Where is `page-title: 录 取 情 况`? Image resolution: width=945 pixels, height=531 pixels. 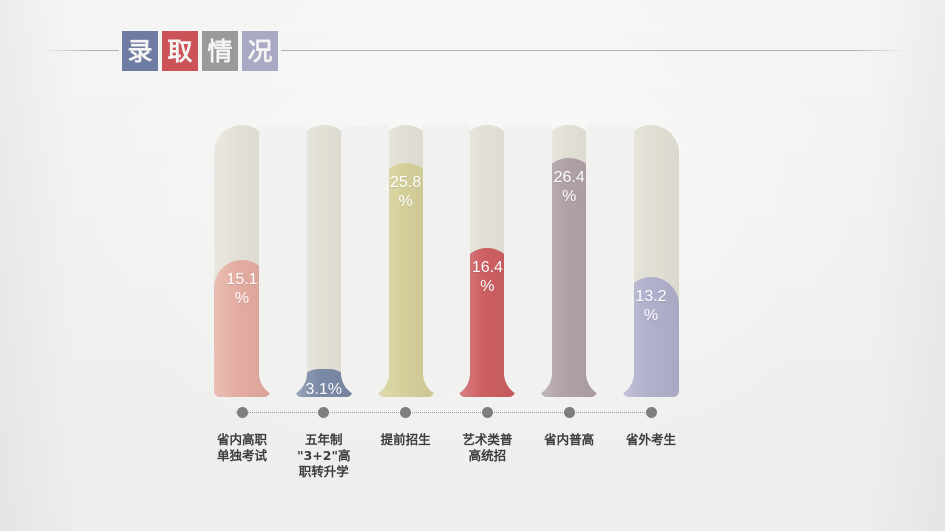
page-title: 录 取 情 况 is located at coordinates (200, 51).